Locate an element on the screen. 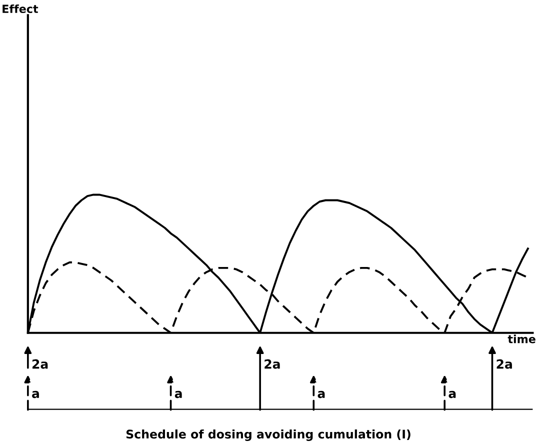  x-axis-title: time is located at coordinates (522, 339).